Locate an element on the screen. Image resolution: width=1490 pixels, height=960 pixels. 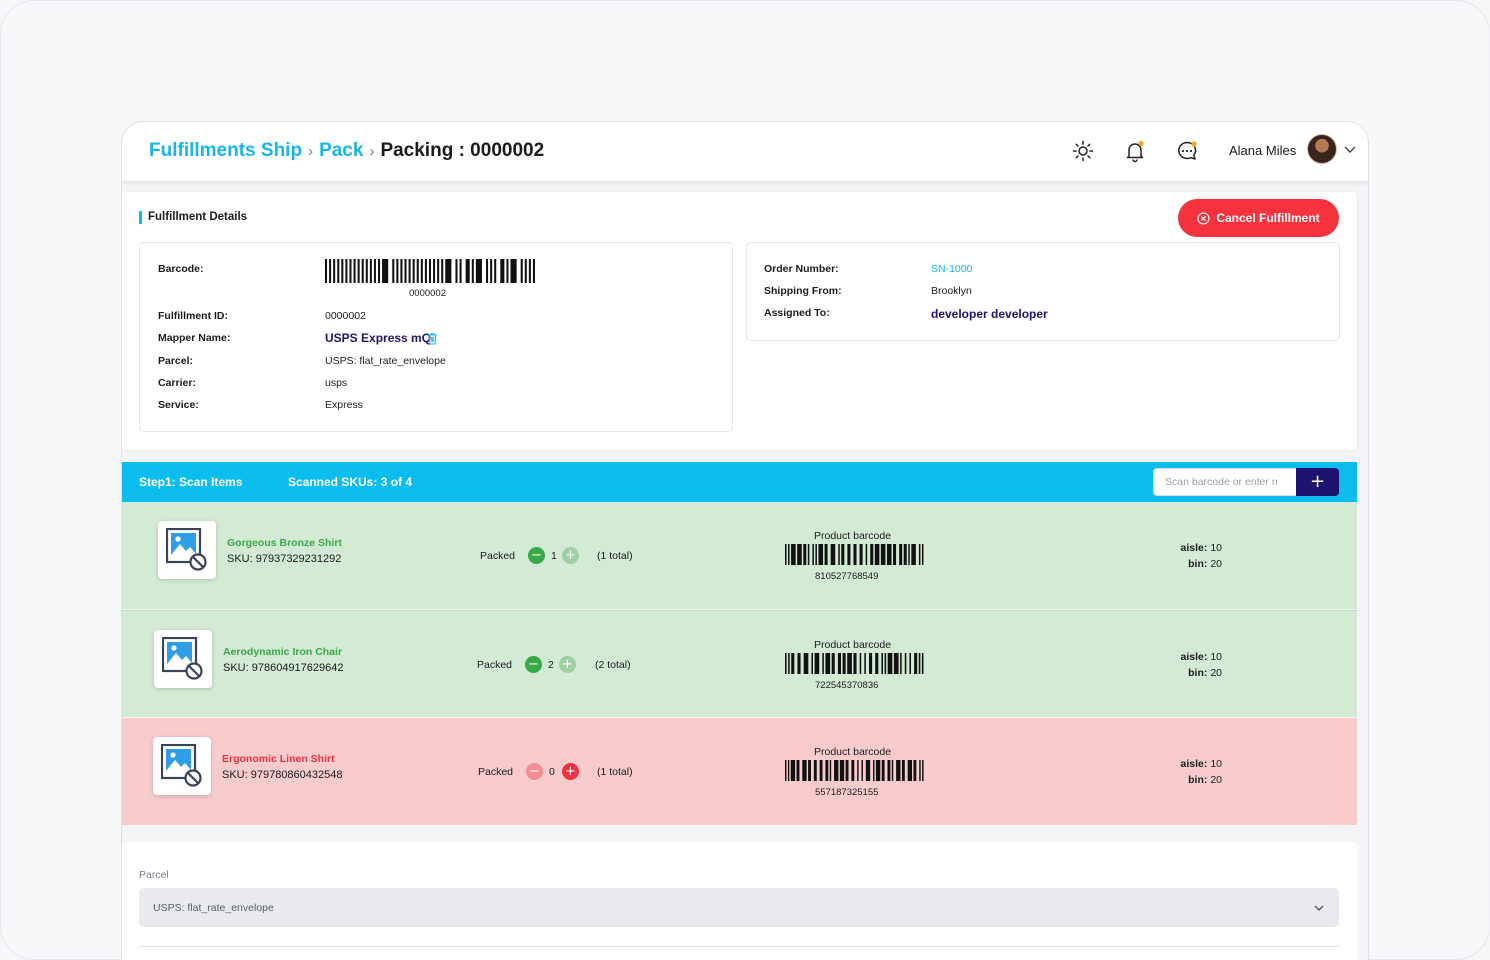
service-value: Express is located at coordinates (344, 405).